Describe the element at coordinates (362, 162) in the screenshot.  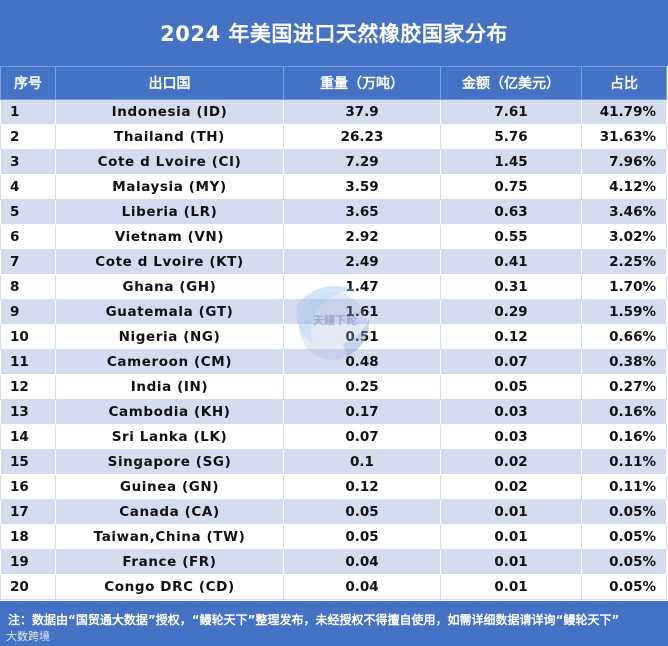
I see `cell-volume: 7.29` at that location.